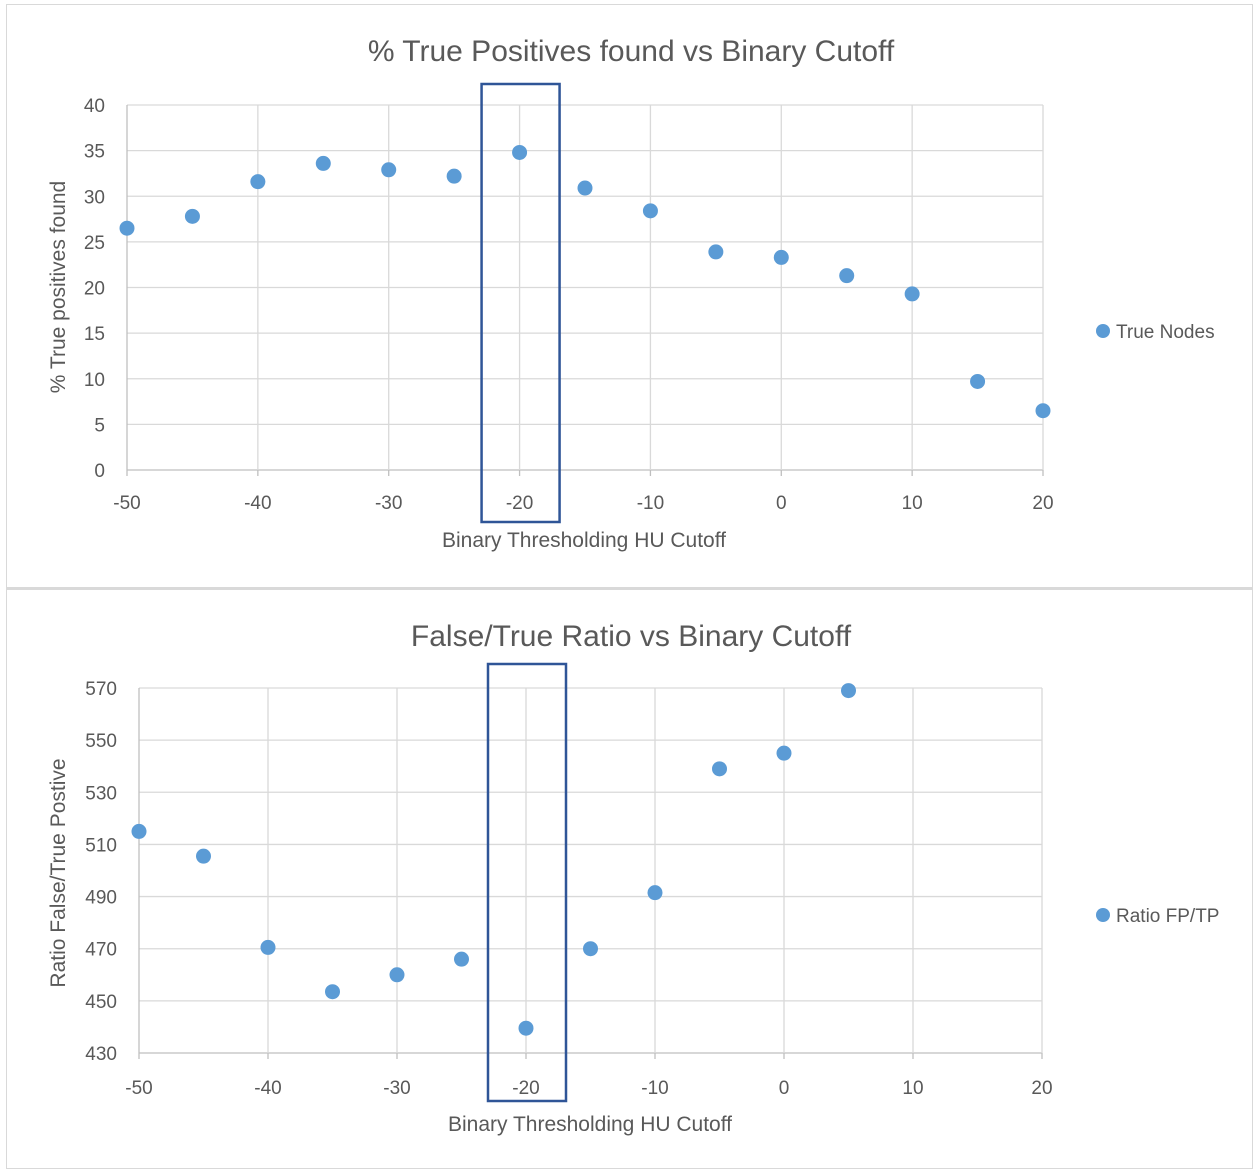 Image resolution: width=1255 pixels, height=1169 pixels. What do you see at coordinates (101, 689) in the screenshot?
I see `y-tick-label: 570` at bounding box center [101, 689].